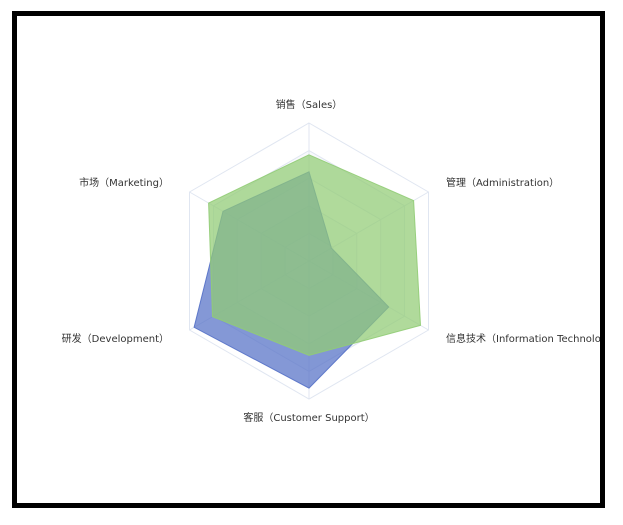 Image resolution: width=623 pixels, height=525 pixels. Describe the element at coordinates (315, 255) in the screenshot. I see `radar-series-2-area` at that location.